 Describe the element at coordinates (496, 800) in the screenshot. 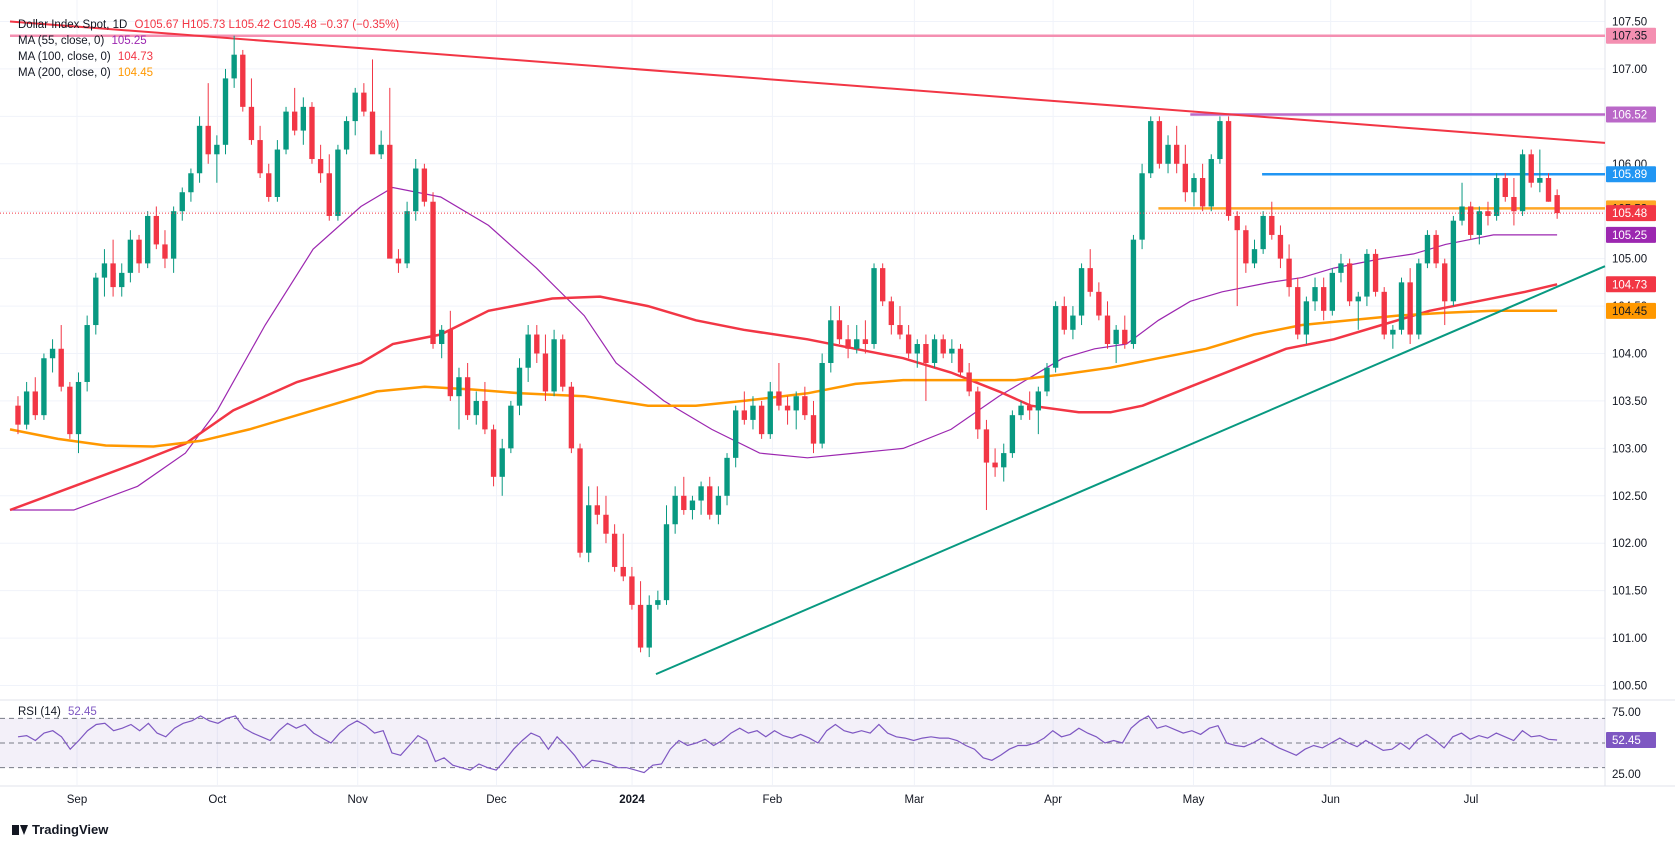

I see `time-tick-label: Dec` at that location.